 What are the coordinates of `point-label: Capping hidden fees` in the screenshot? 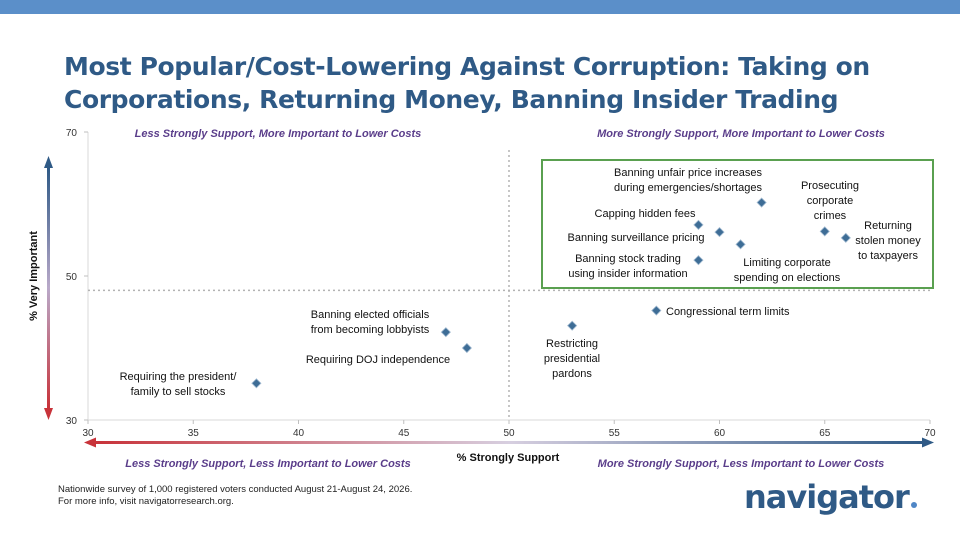 It's located at (645, 214).